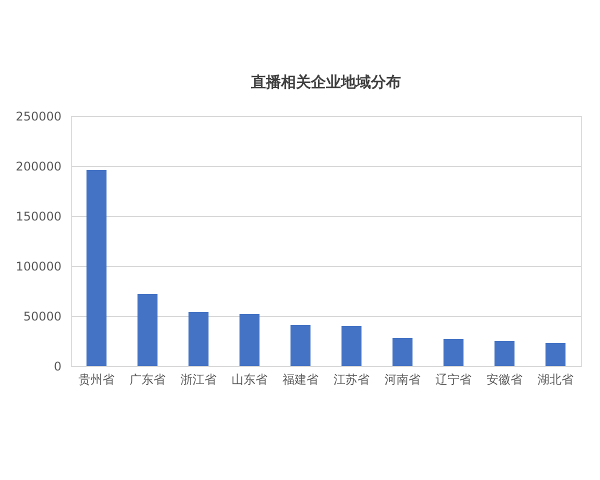 Image resolution: width=600 pixels, height=480 pixels. Describe the element at coordinates (250, 379) in the screenshot. I see `x-tick-label: 山东省` at that location.